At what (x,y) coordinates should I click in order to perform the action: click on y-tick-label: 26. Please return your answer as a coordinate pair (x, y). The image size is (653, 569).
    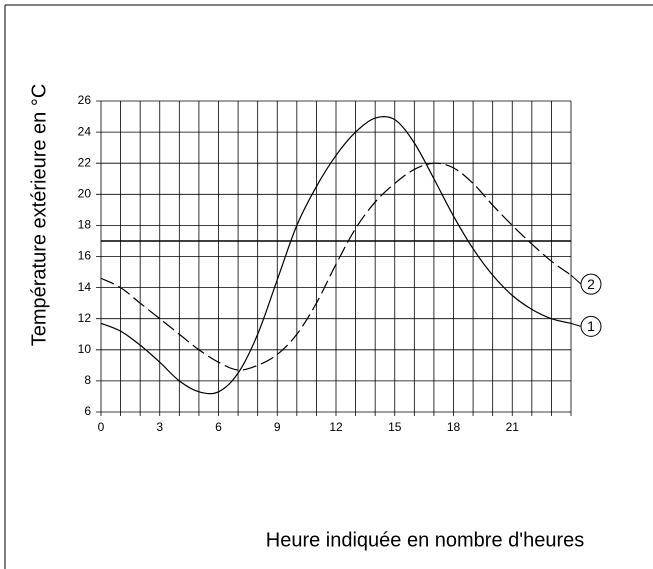
    Looking at the image, I should click on (85, 100).